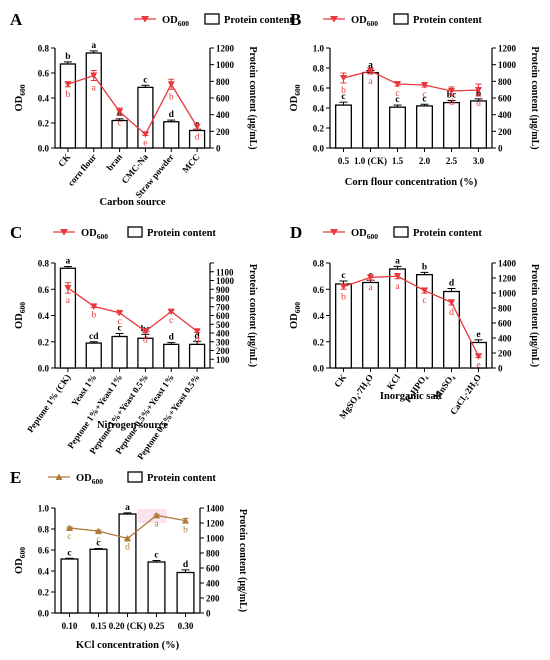  Describe the element at coordinates (186, 626) in the screenshot. I see `x-tick-label: 0.30` at that location.